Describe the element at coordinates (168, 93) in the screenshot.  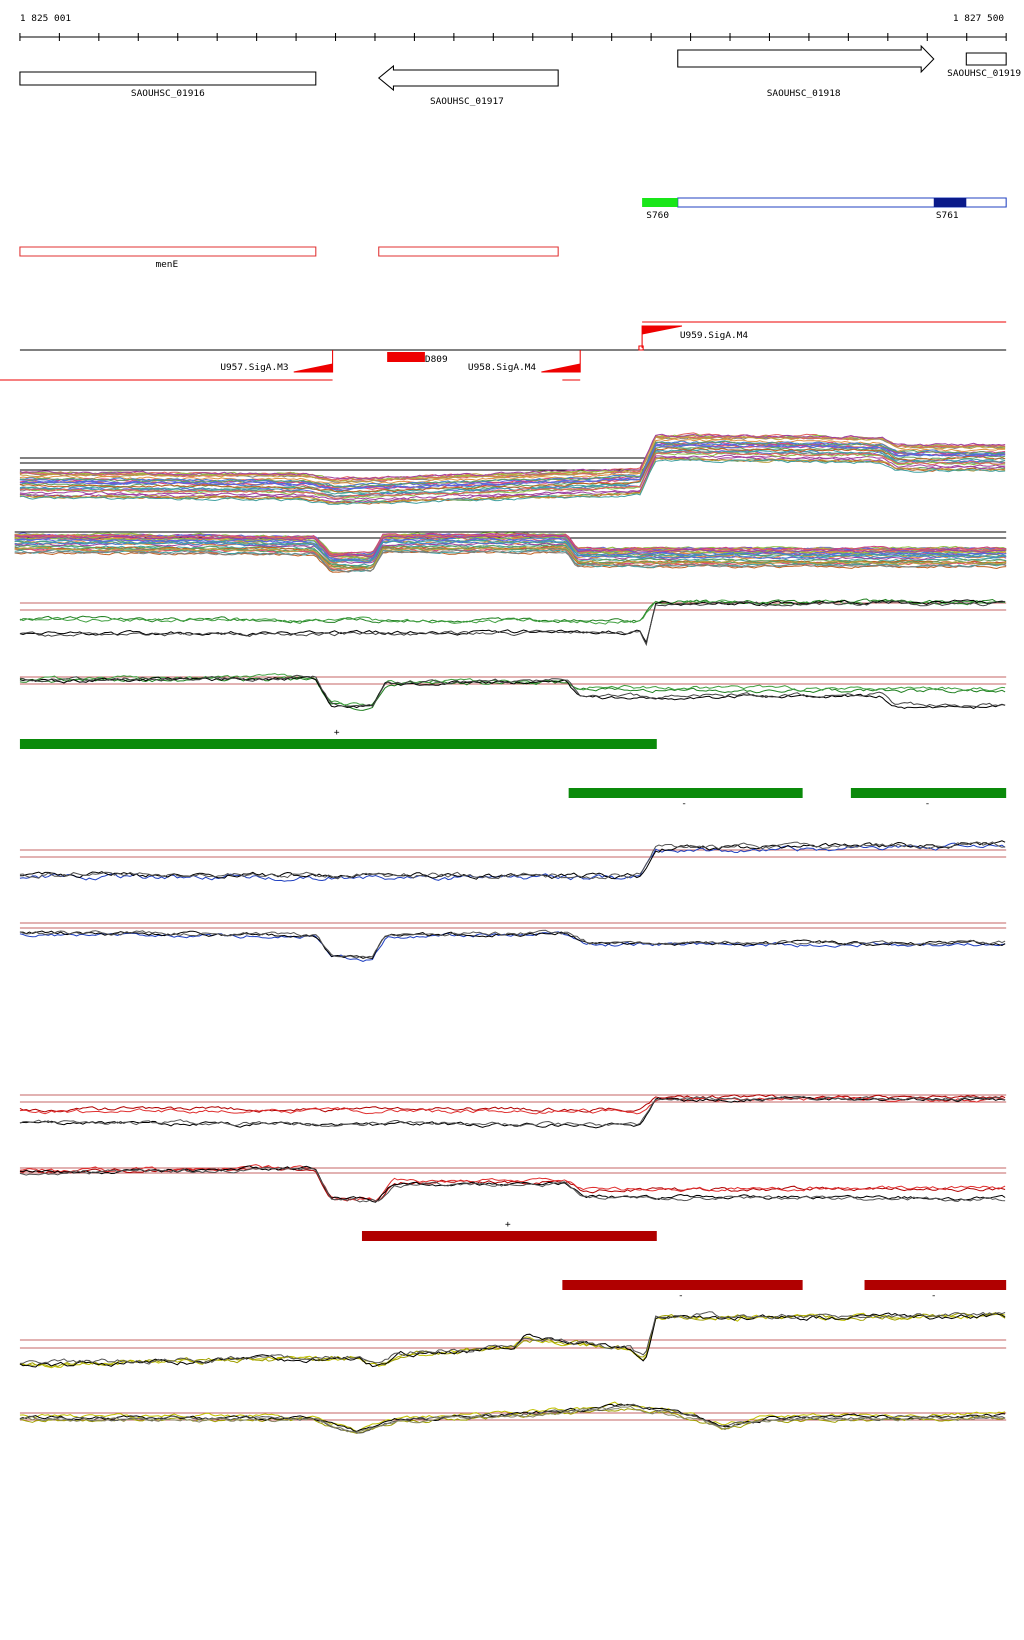
I see `gene-label: SAOUHSC_01916` at that location.